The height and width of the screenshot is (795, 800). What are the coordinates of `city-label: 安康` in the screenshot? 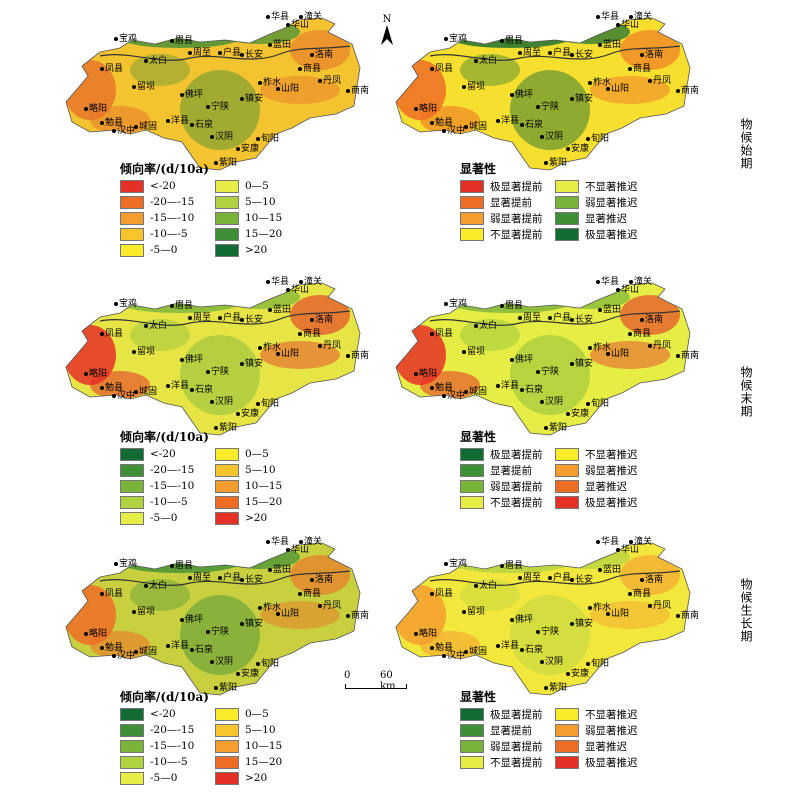 It's located at (577, 414).